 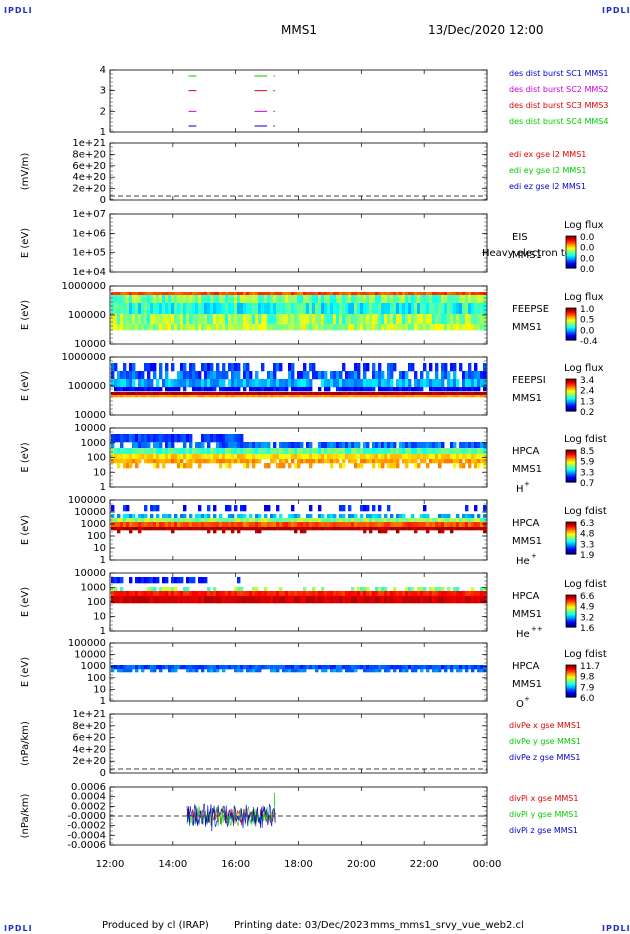 I want to click on colorbar-frame, so click(x=571, y=538).